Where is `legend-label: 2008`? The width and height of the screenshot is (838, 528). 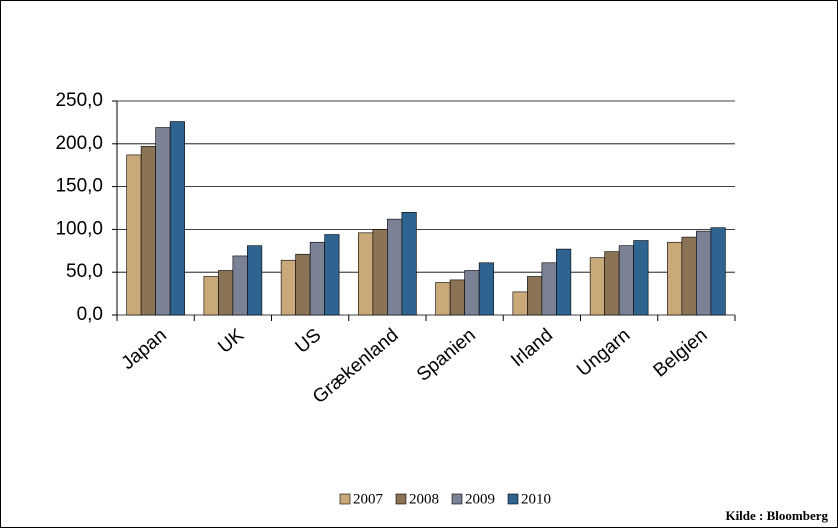
legend-label: 2008 is located at coordinates (424, 499).